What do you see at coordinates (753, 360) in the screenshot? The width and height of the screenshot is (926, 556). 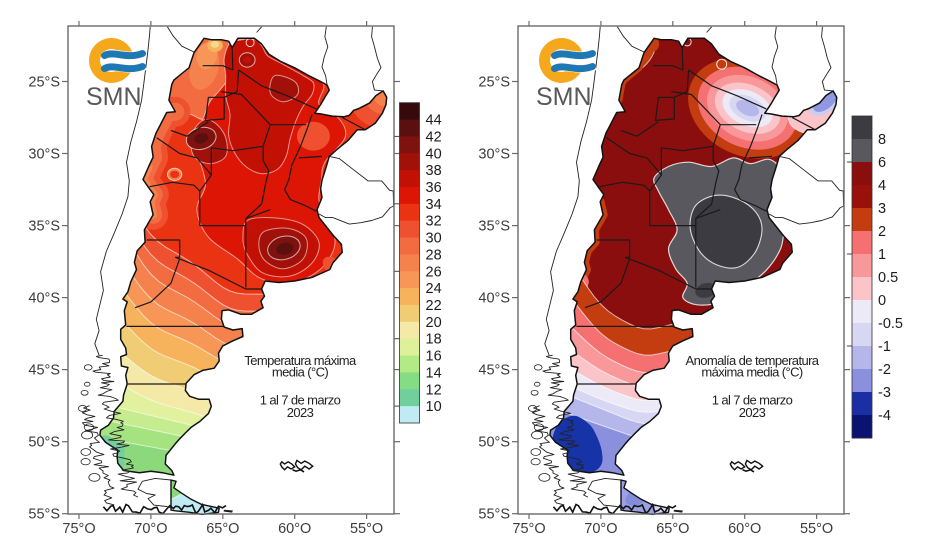 I see `svg-text: Anomalía de temperatura` at bounding box center [753, 360].